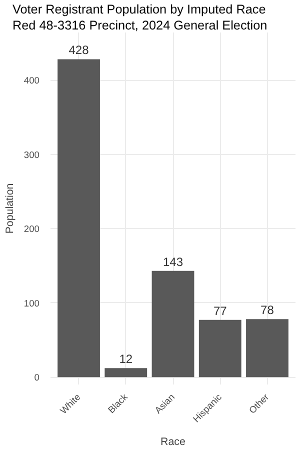 The image size is (300, 450). Describe the element at coordinates (32, 303) in the screenshot. I see `y-tick-label: 100` at that location.